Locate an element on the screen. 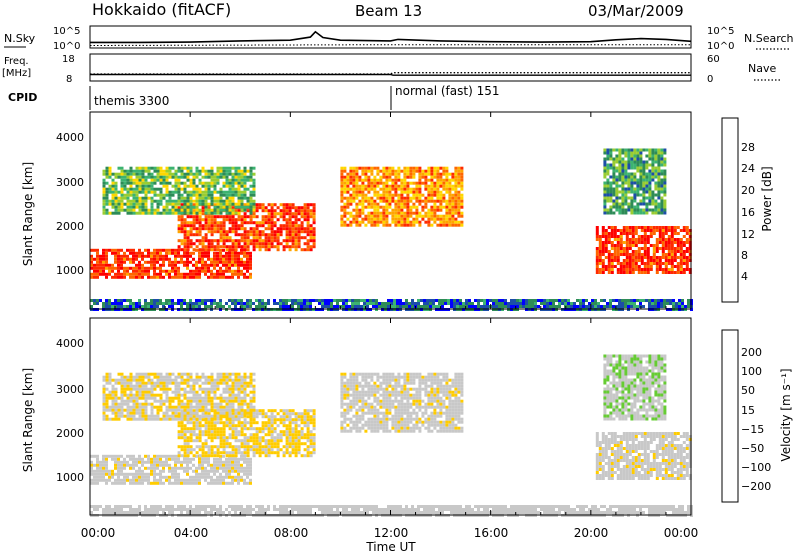 The height and width of the screenshot is (554, 800). power-colorbar-frame is located at coordinates (730, 210).